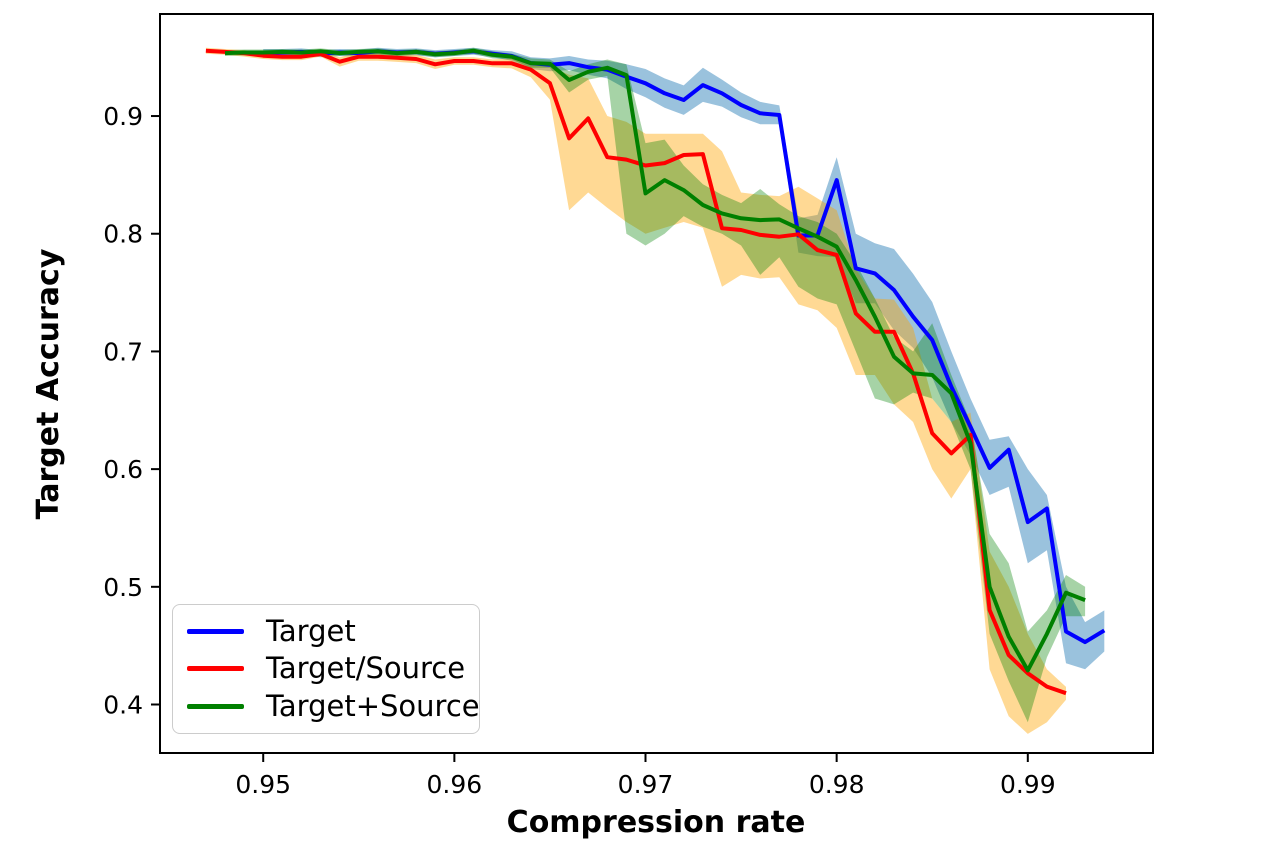 Image resolution: width=1280 pixels, height=860 pixels. Describe the element at coordinates (123, 234) in the screenshot. I see `y-tick-label: 0.8` at that location.